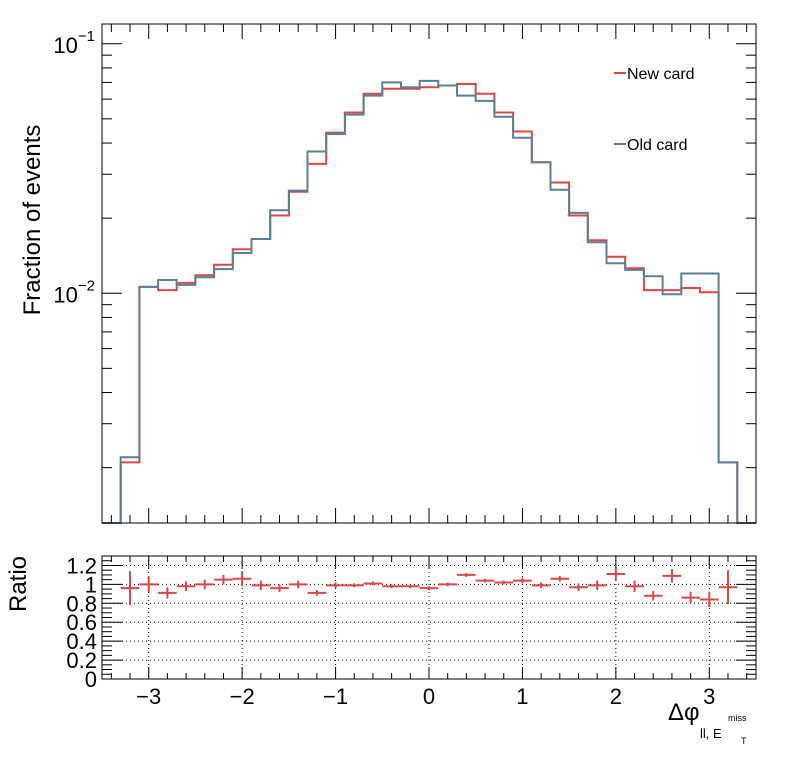 The height and width of the screenshot is (772, 796). I want to click on x-tick-labels: −3 −2 −1 0 1 2 3, so click(425, 696).